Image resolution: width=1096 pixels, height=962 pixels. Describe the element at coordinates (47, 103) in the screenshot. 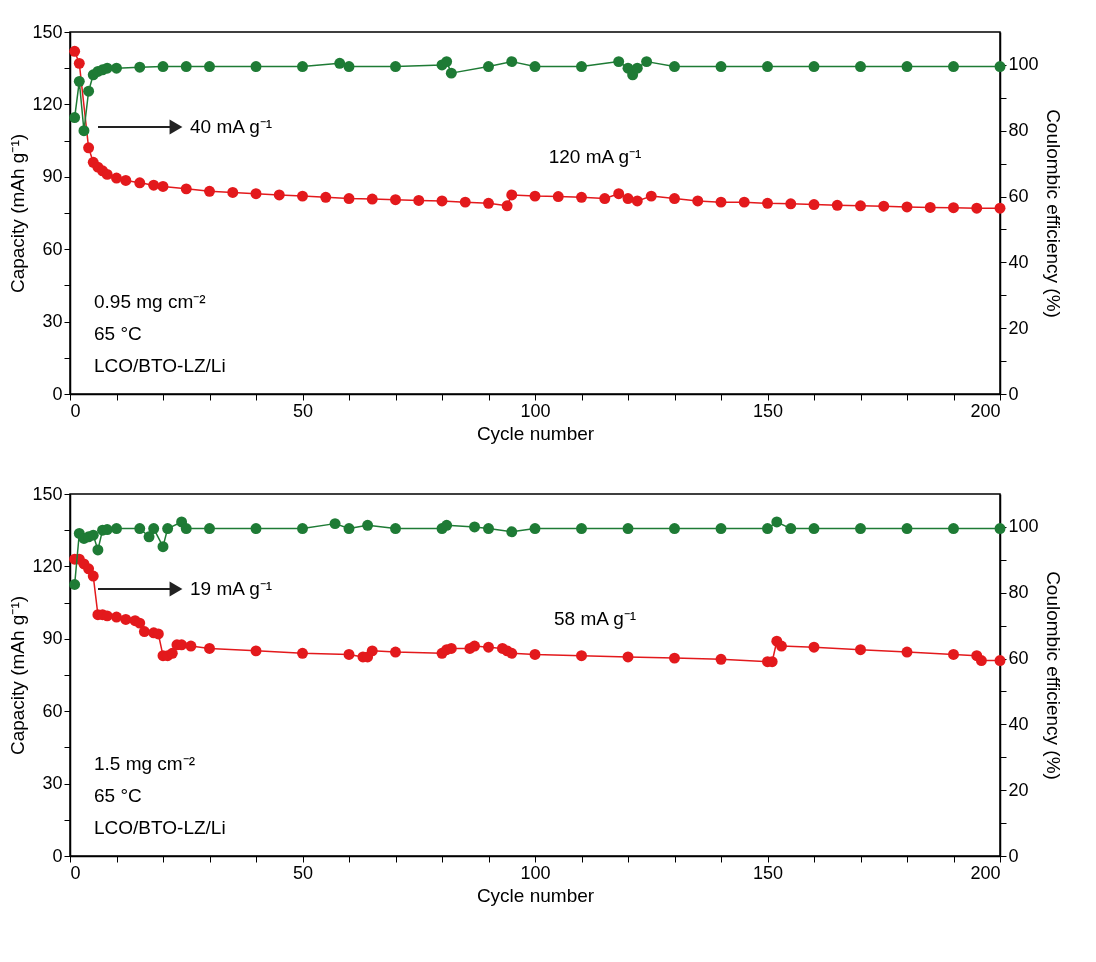

I see `y-tick-label: 120` at that location.